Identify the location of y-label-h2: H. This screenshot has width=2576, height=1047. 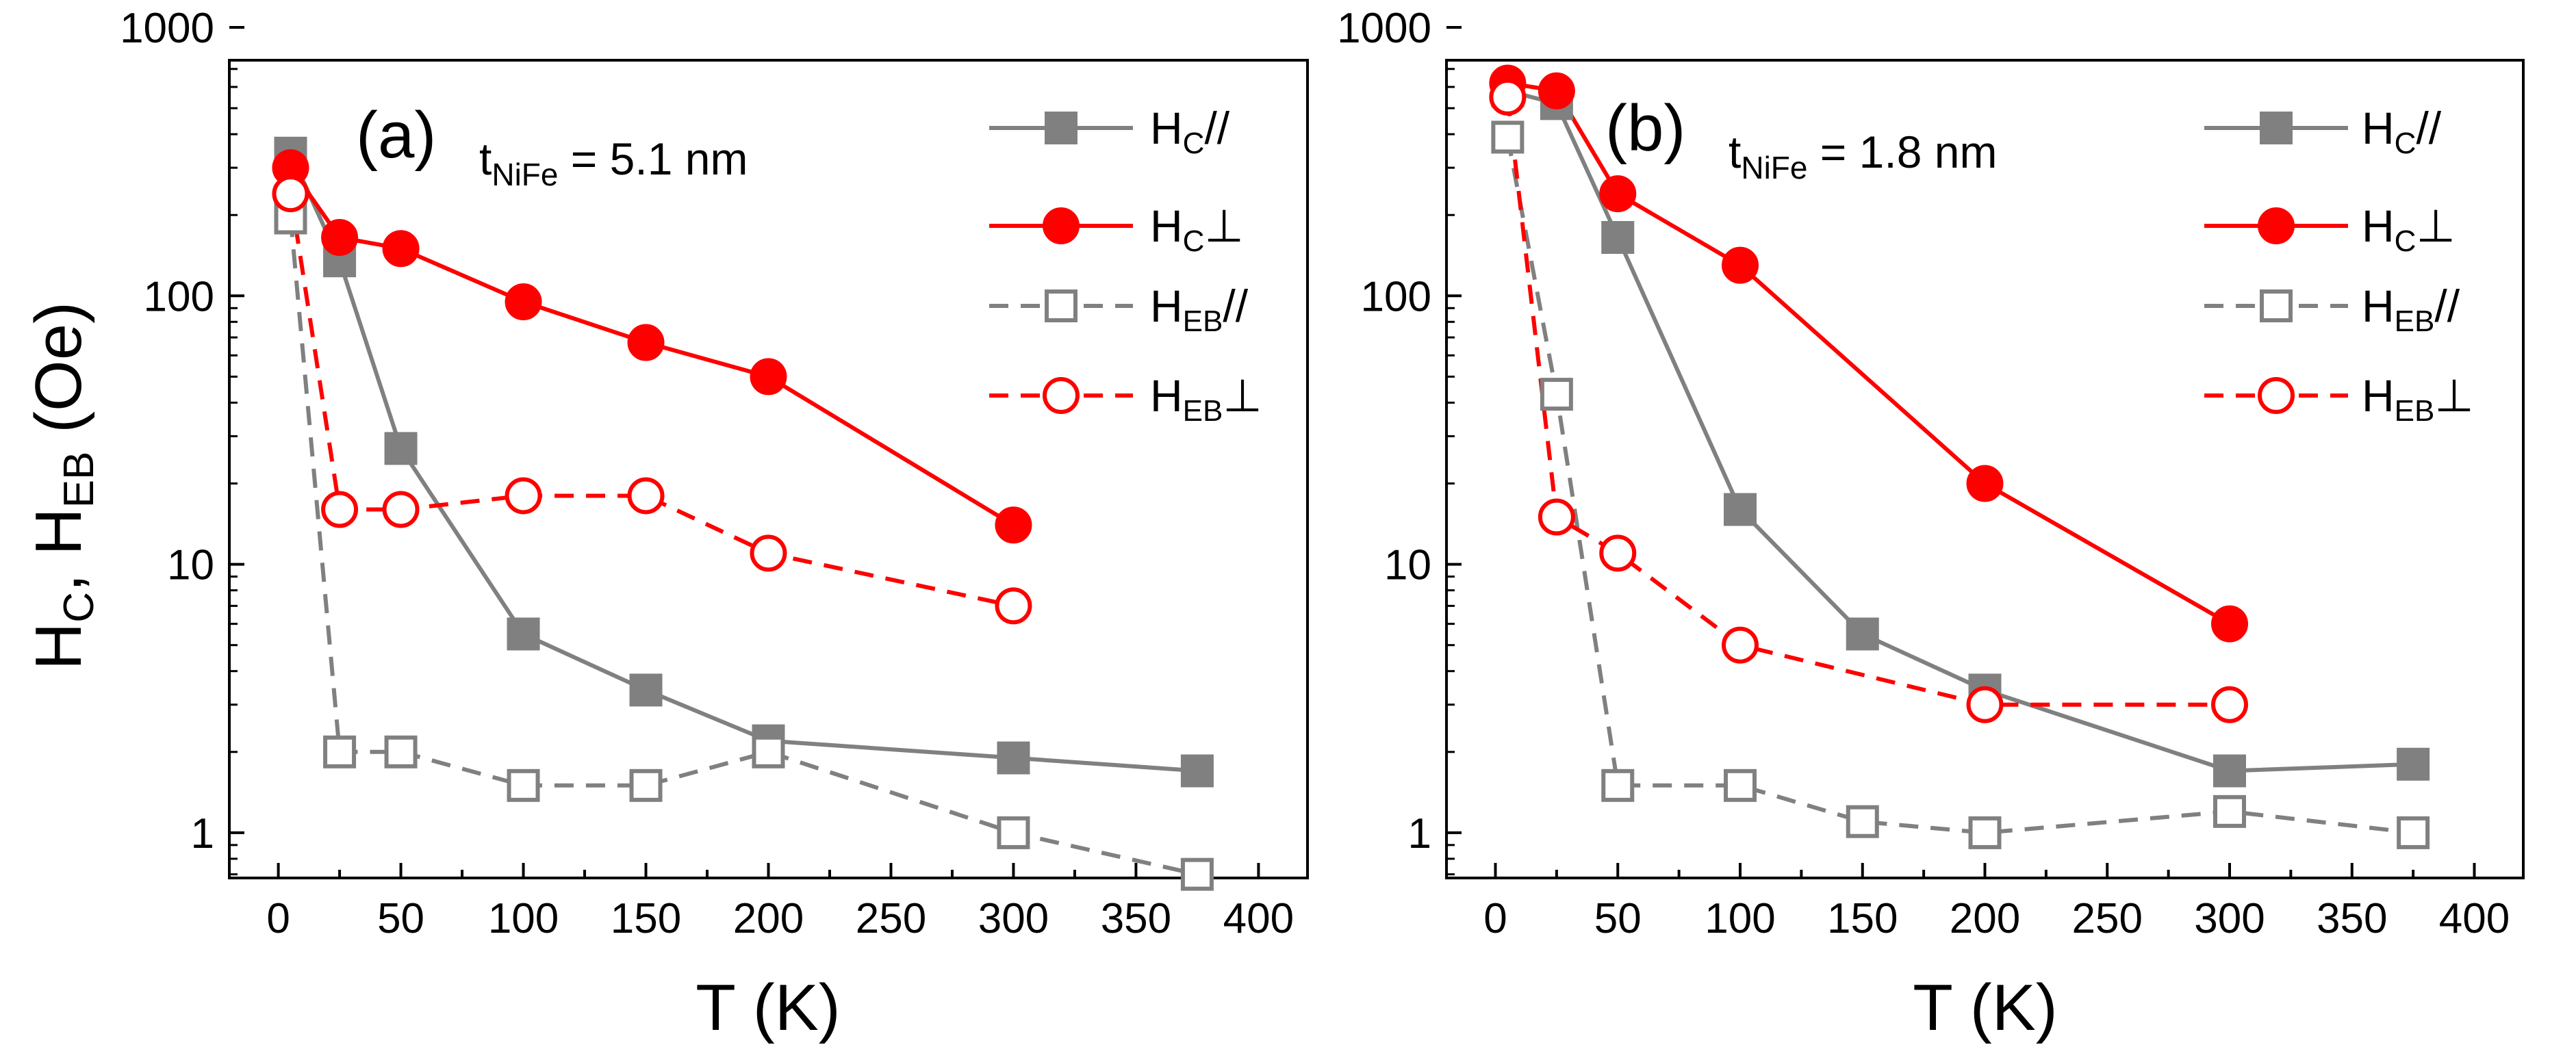
(59, 531).